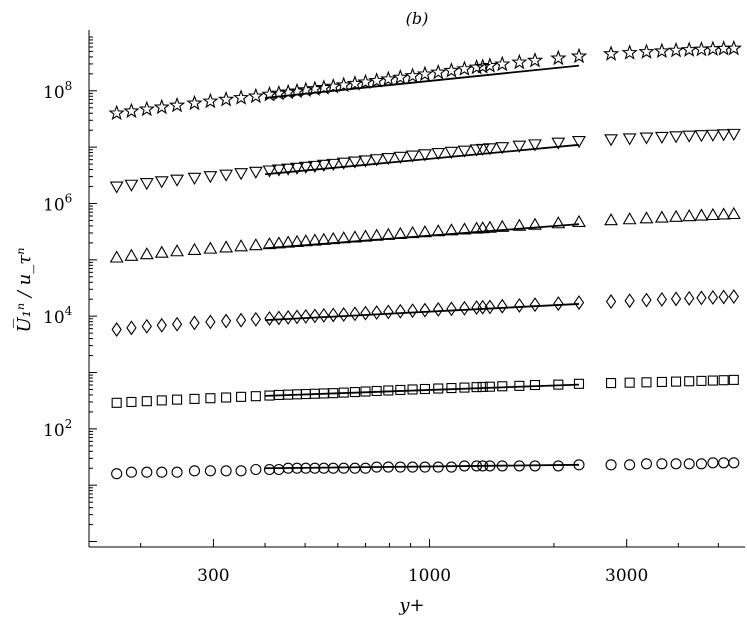 This screenshot has width=747, height=620. I want to click on x-axis-label: y+, so click(411, 605).